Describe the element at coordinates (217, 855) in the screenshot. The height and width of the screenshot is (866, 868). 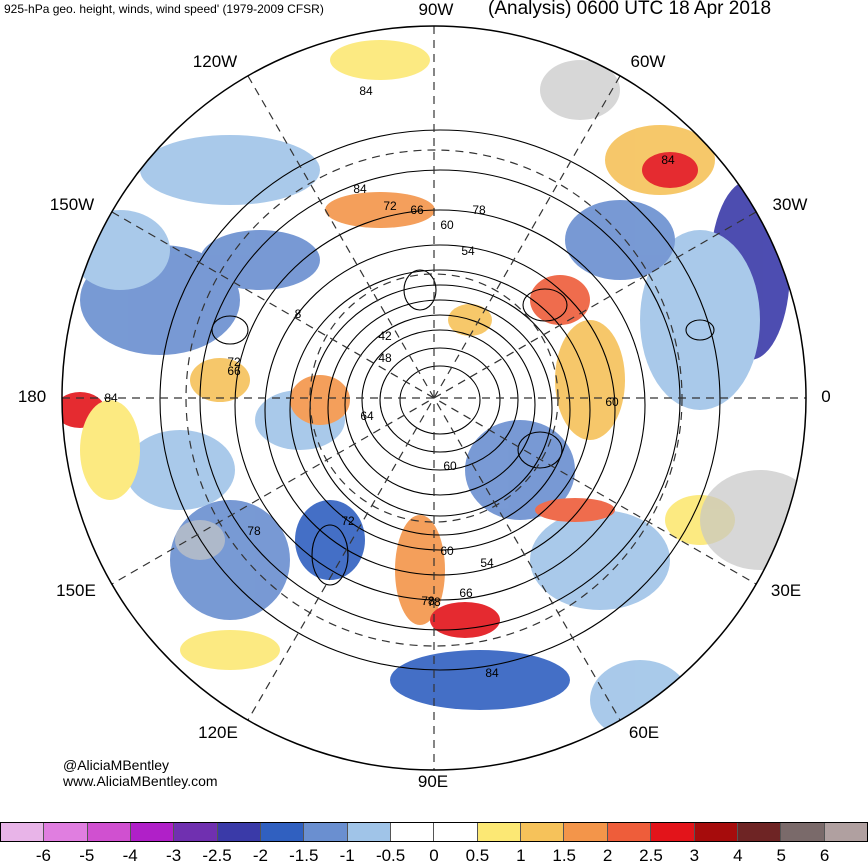
I see `colorbar-tick-label: -2.5` at that location.